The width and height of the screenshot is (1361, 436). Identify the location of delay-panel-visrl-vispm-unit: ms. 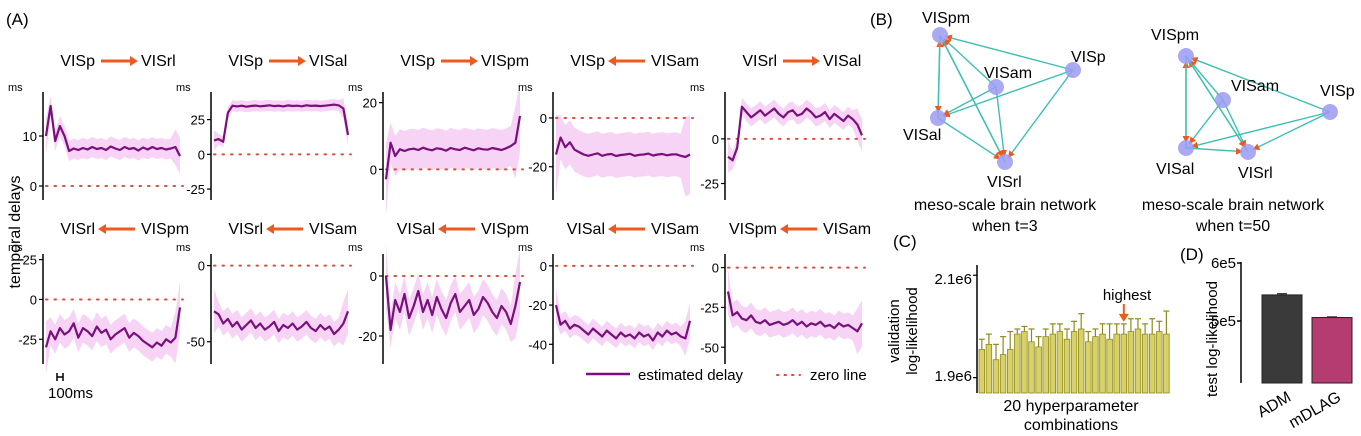
(15, 248).